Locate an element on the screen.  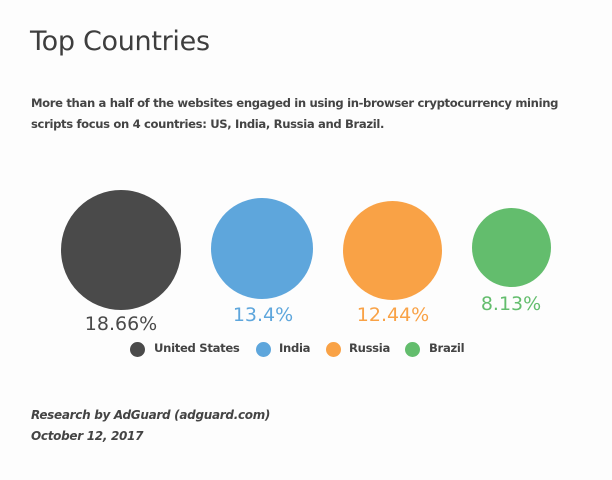
bubble-russia is located at coordinates (392, 250).